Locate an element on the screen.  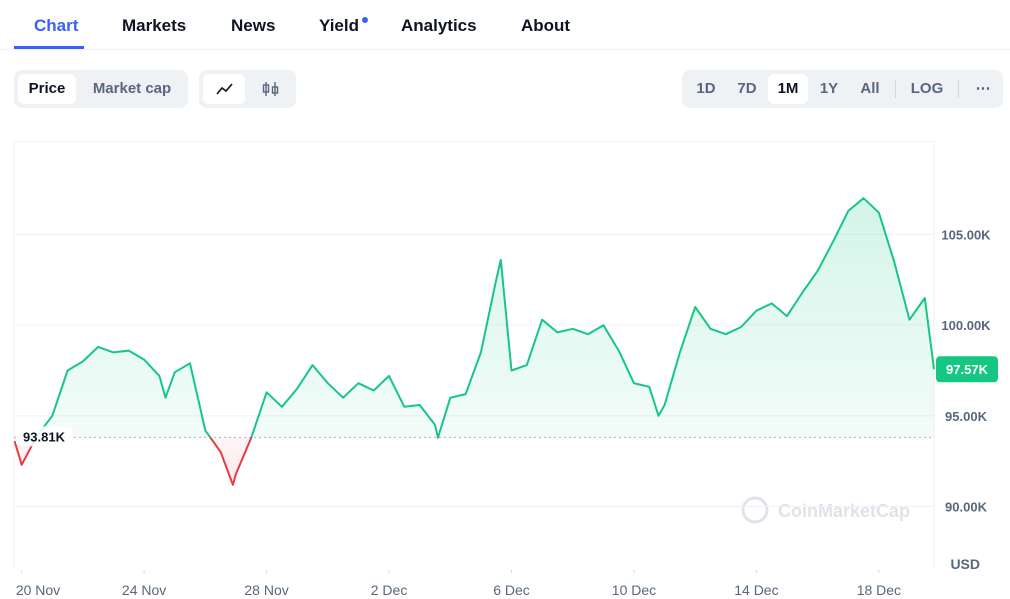
more-button: ⋯ is located at coordinates (983, 88).